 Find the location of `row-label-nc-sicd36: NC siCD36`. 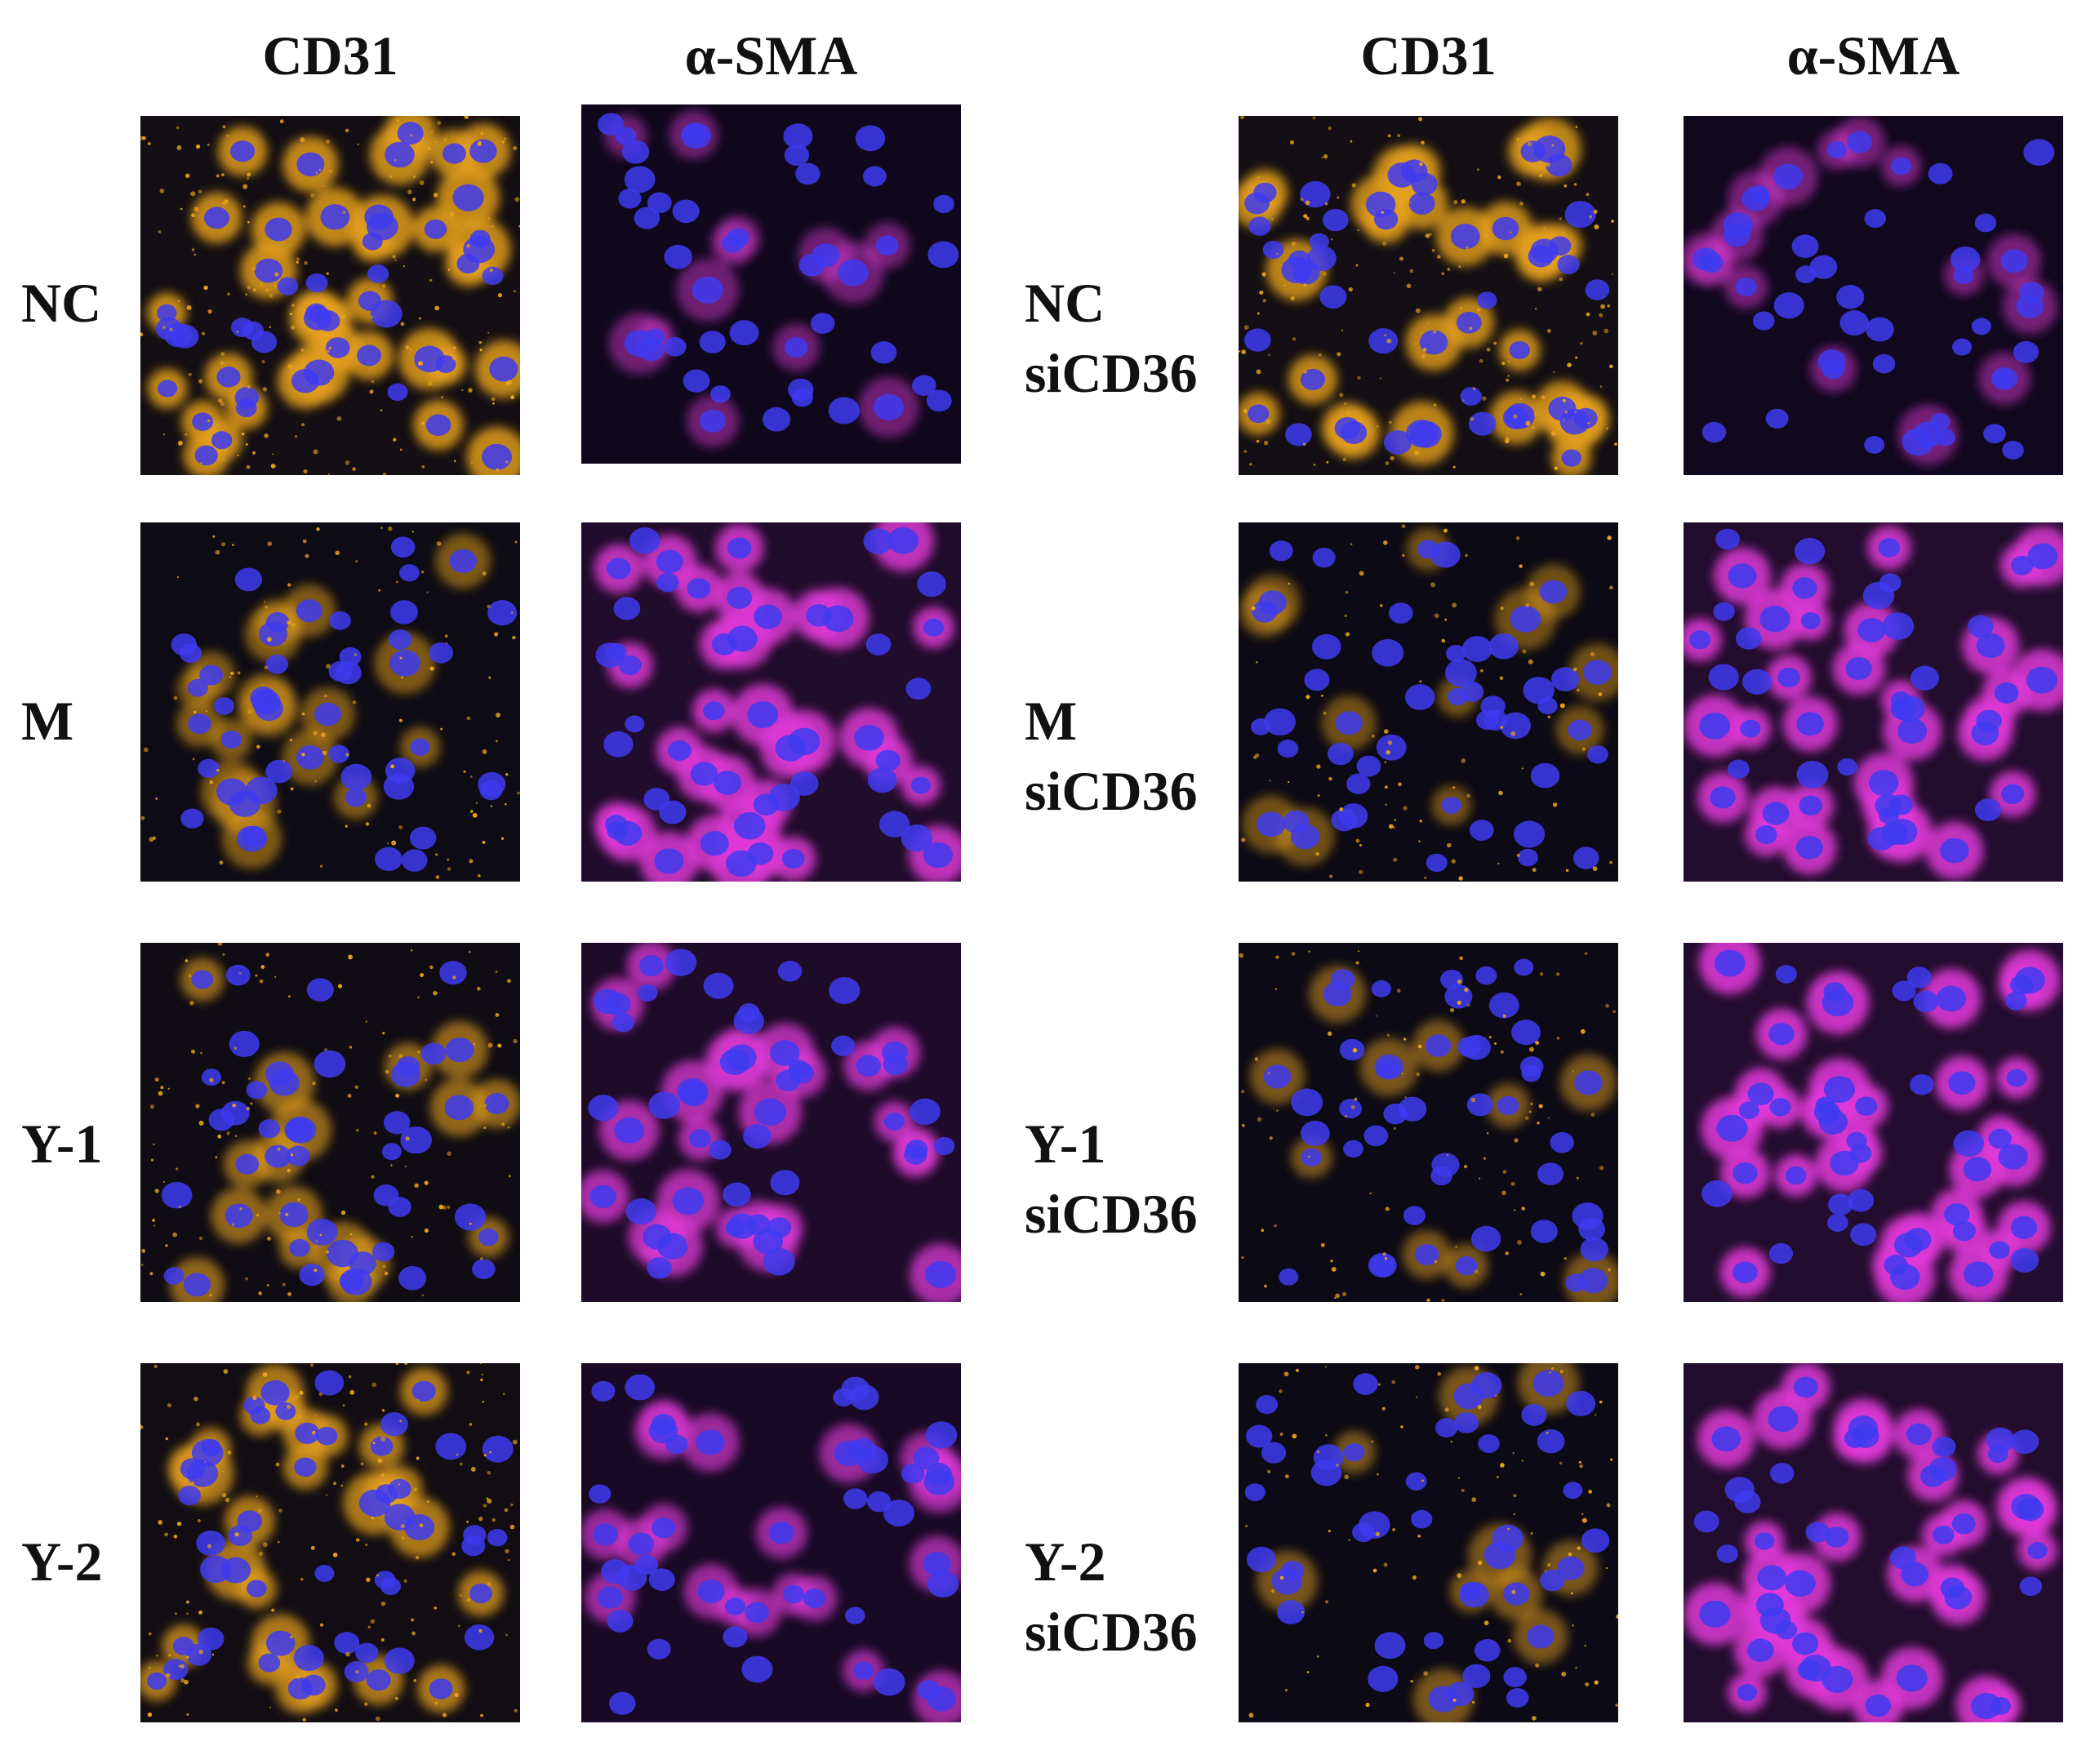

row-label-nc-sicd36: NC siCD36 is located at coordinates (1111, 338).